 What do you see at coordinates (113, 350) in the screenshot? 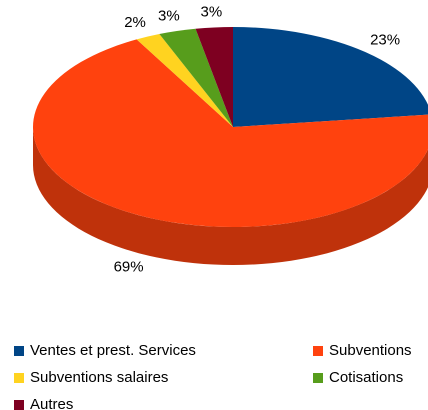
I see `legend-label: Ventes et prest. Services` at bounding box center [113, 350].